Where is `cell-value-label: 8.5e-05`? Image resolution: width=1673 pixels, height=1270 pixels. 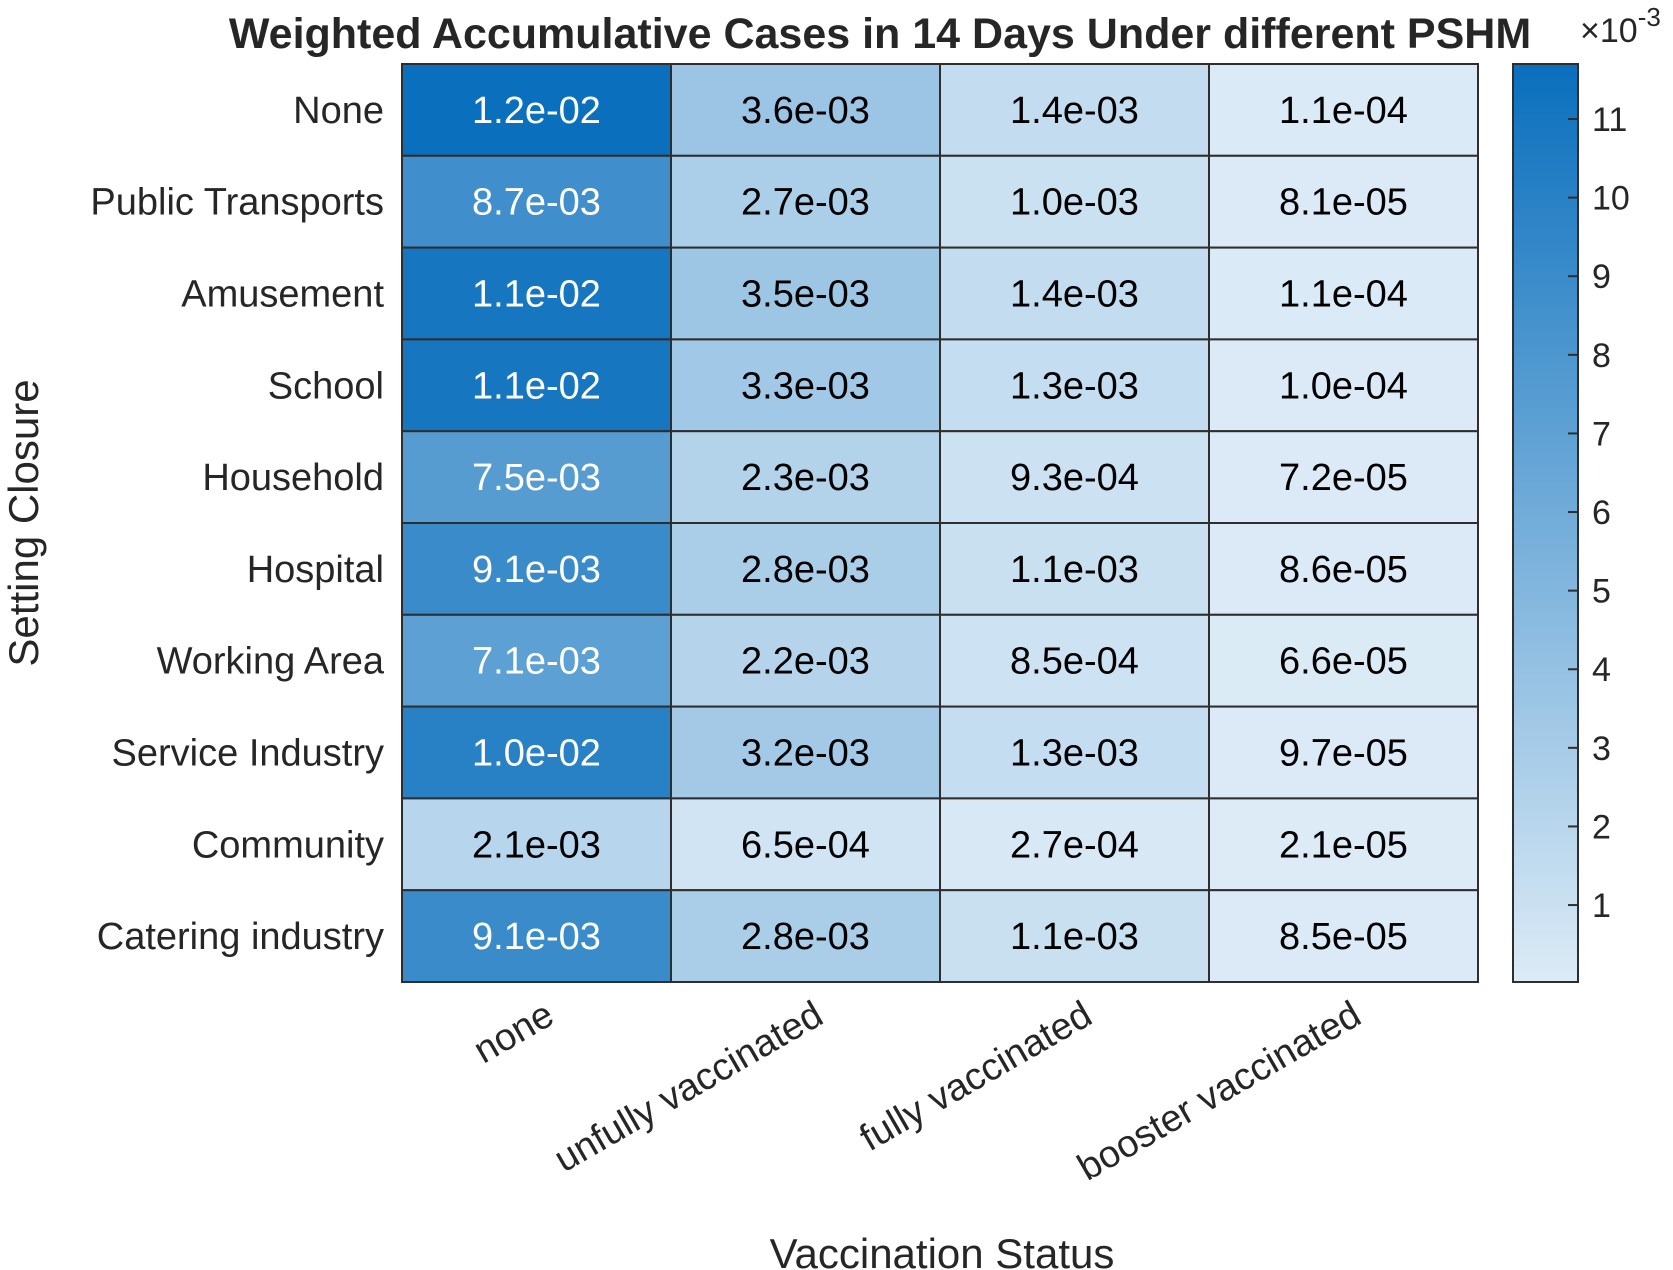
cell-value-label: 8.5e-05 is located at coordinates (1343, 937).